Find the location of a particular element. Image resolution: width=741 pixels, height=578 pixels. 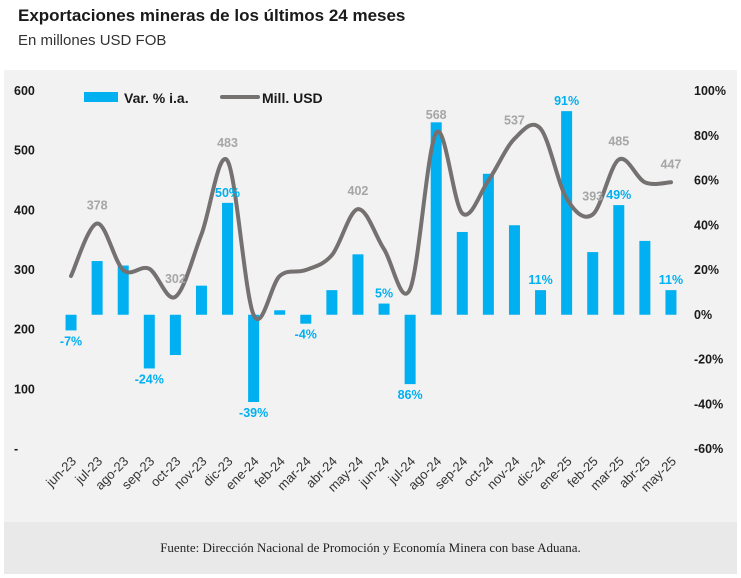

right-axis-tick: 20% is located at coordinates (706, 270).